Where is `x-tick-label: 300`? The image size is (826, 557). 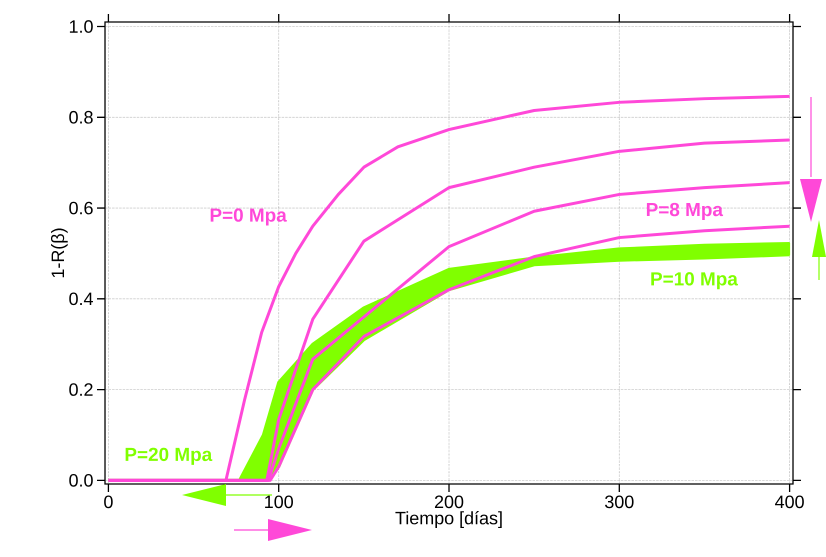
x-tick-label: 300 is located at coordinates (619, 501).